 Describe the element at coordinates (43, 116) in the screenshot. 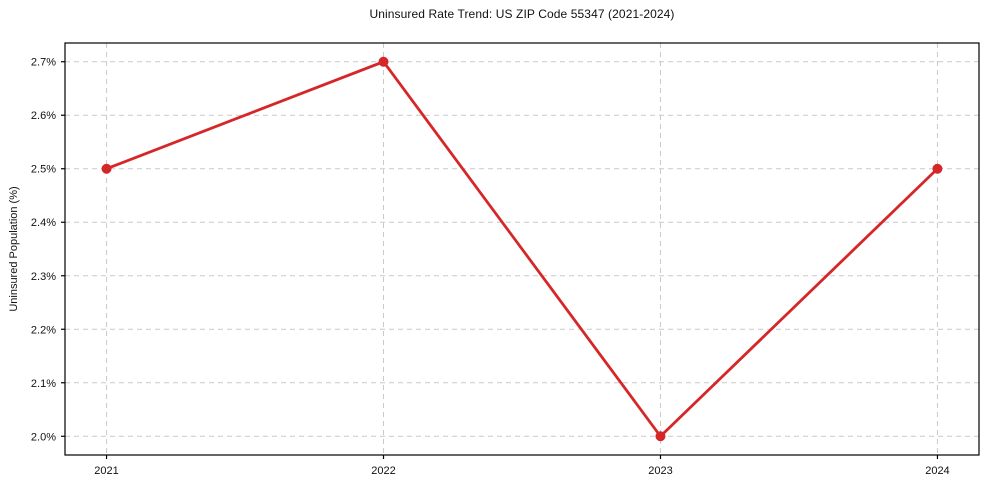

I see `y-tick-label: 2.6%` at that location.